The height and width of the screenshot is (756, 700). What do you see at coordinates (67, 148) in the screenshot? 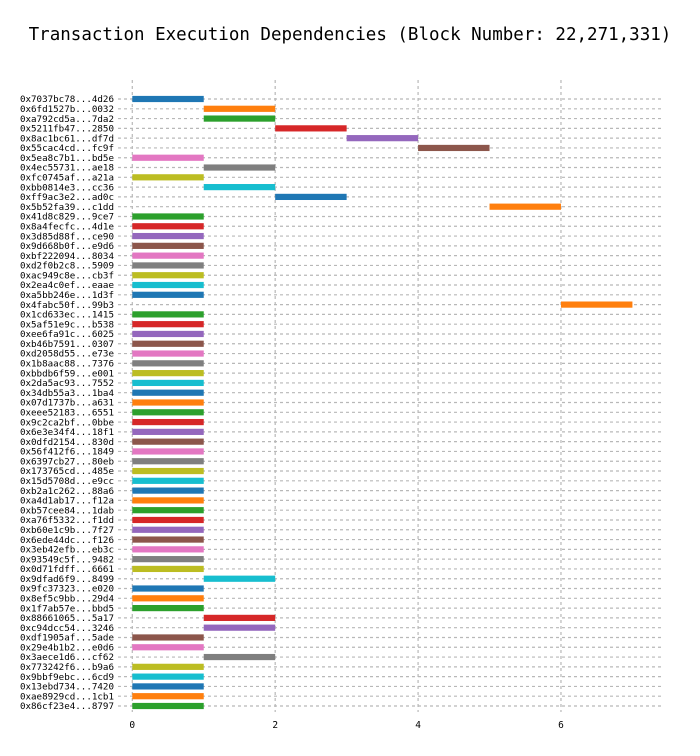
I see `y-tick-label: 0x55cac4cd...fc9f` at bounding box center [67, 148].